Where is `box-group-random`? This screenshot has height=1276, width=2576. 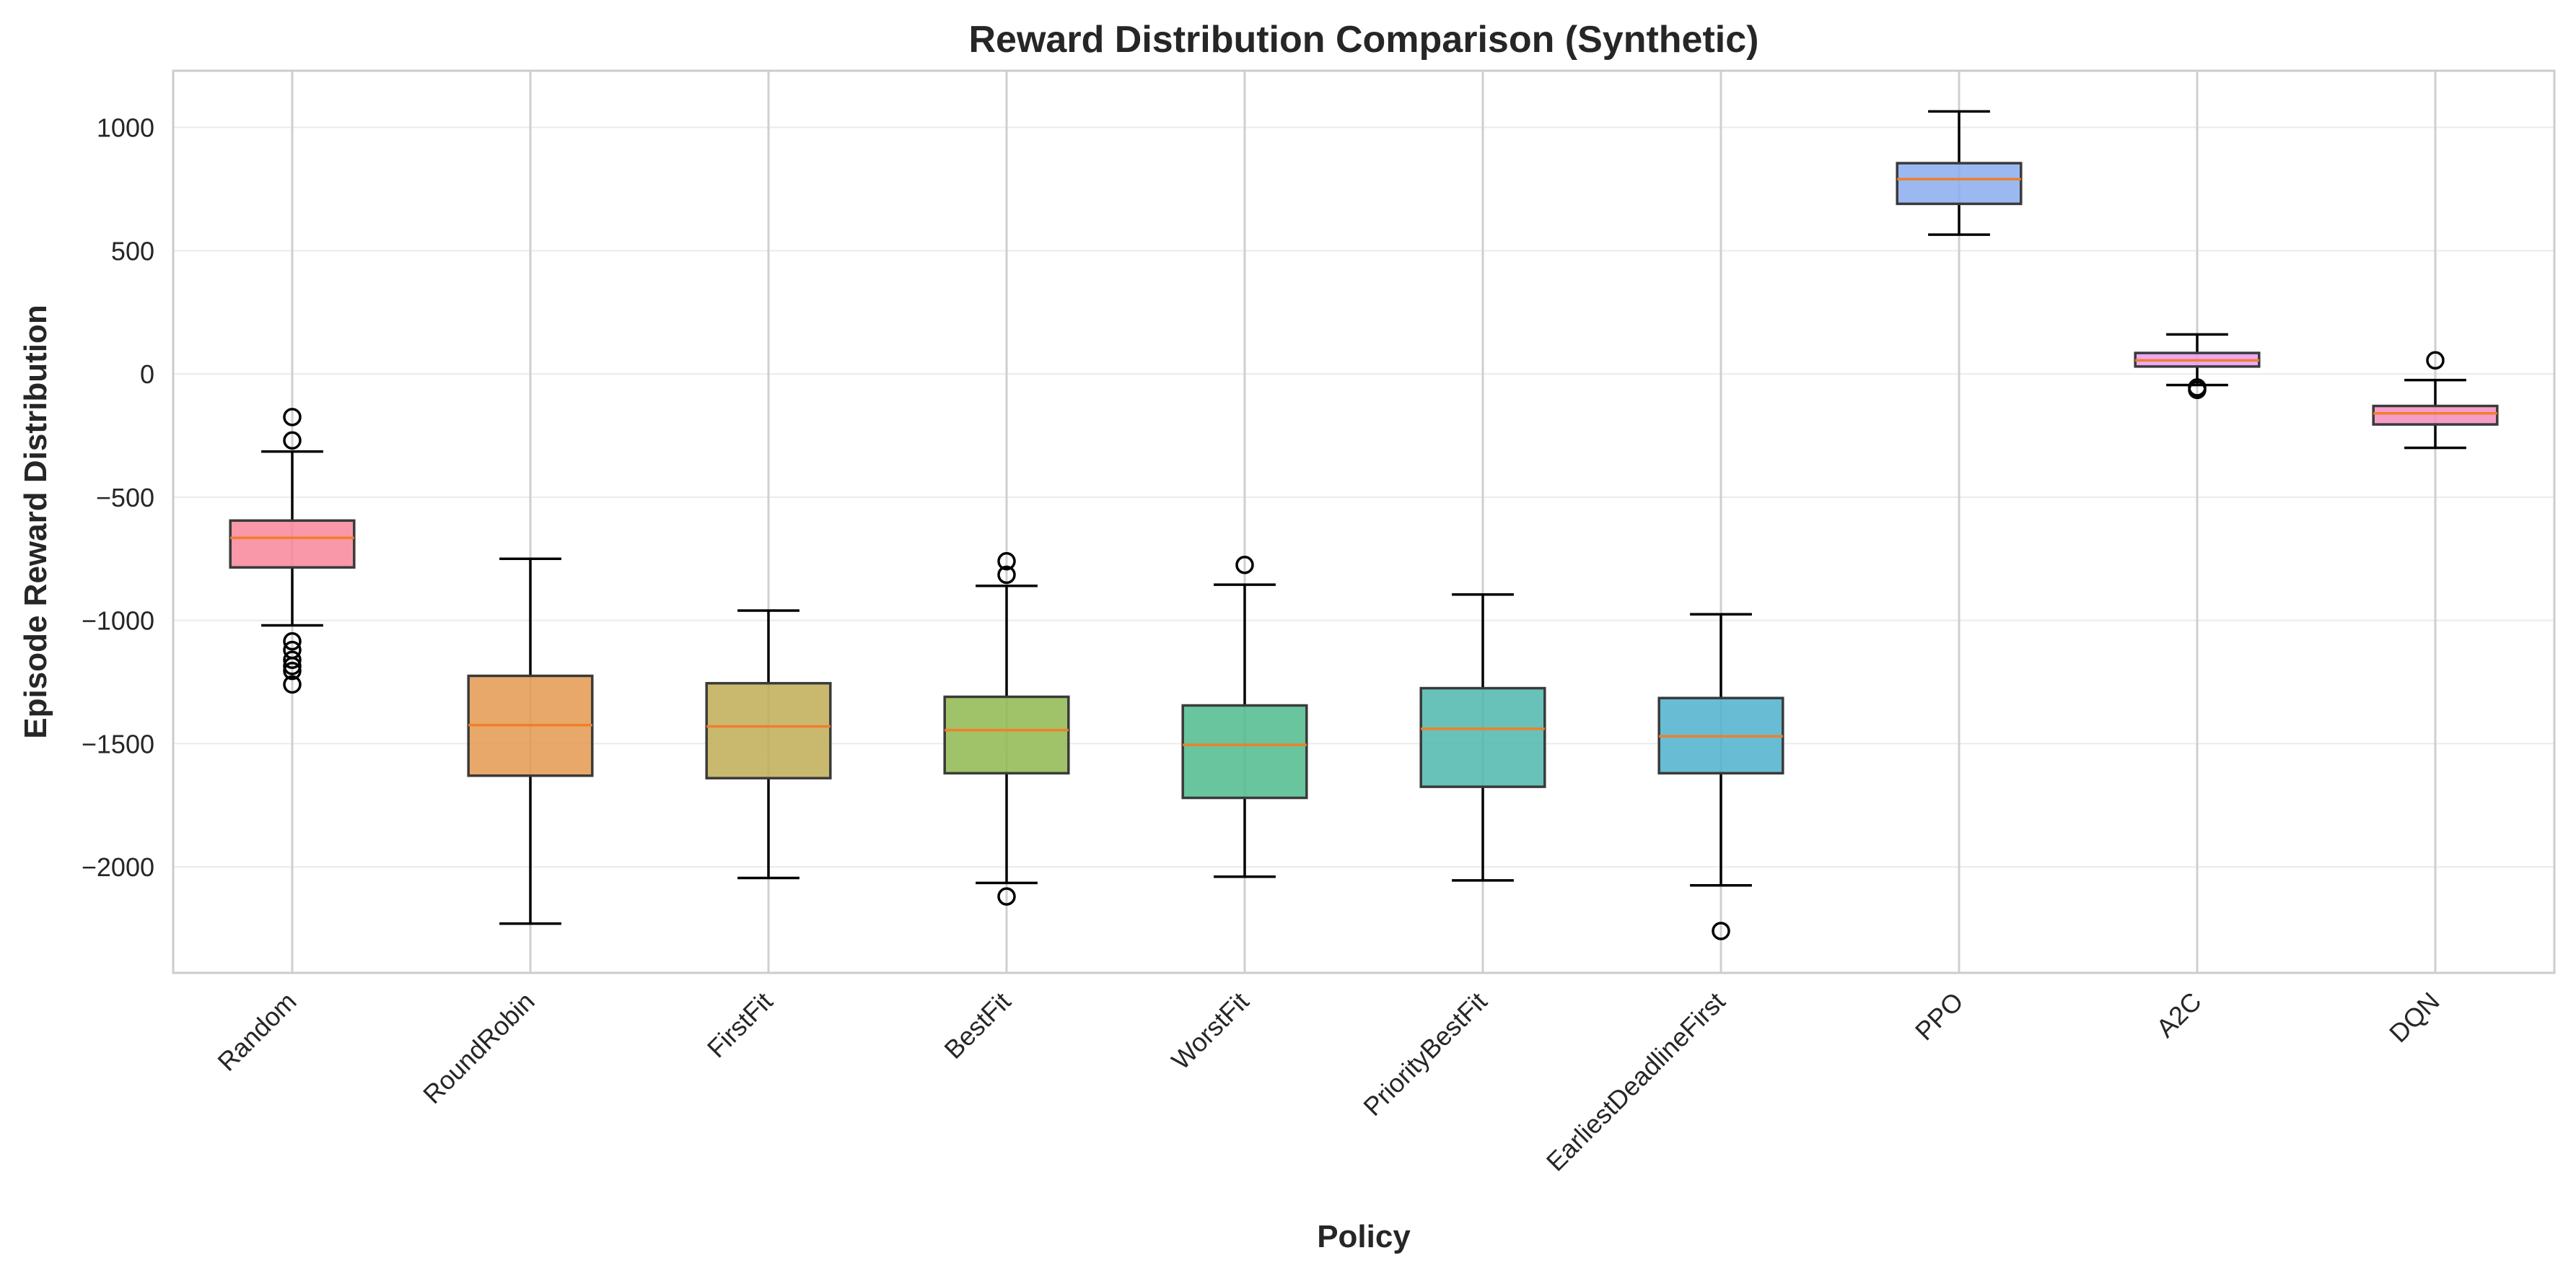
box-group-random is located at coordinates (292, 551).